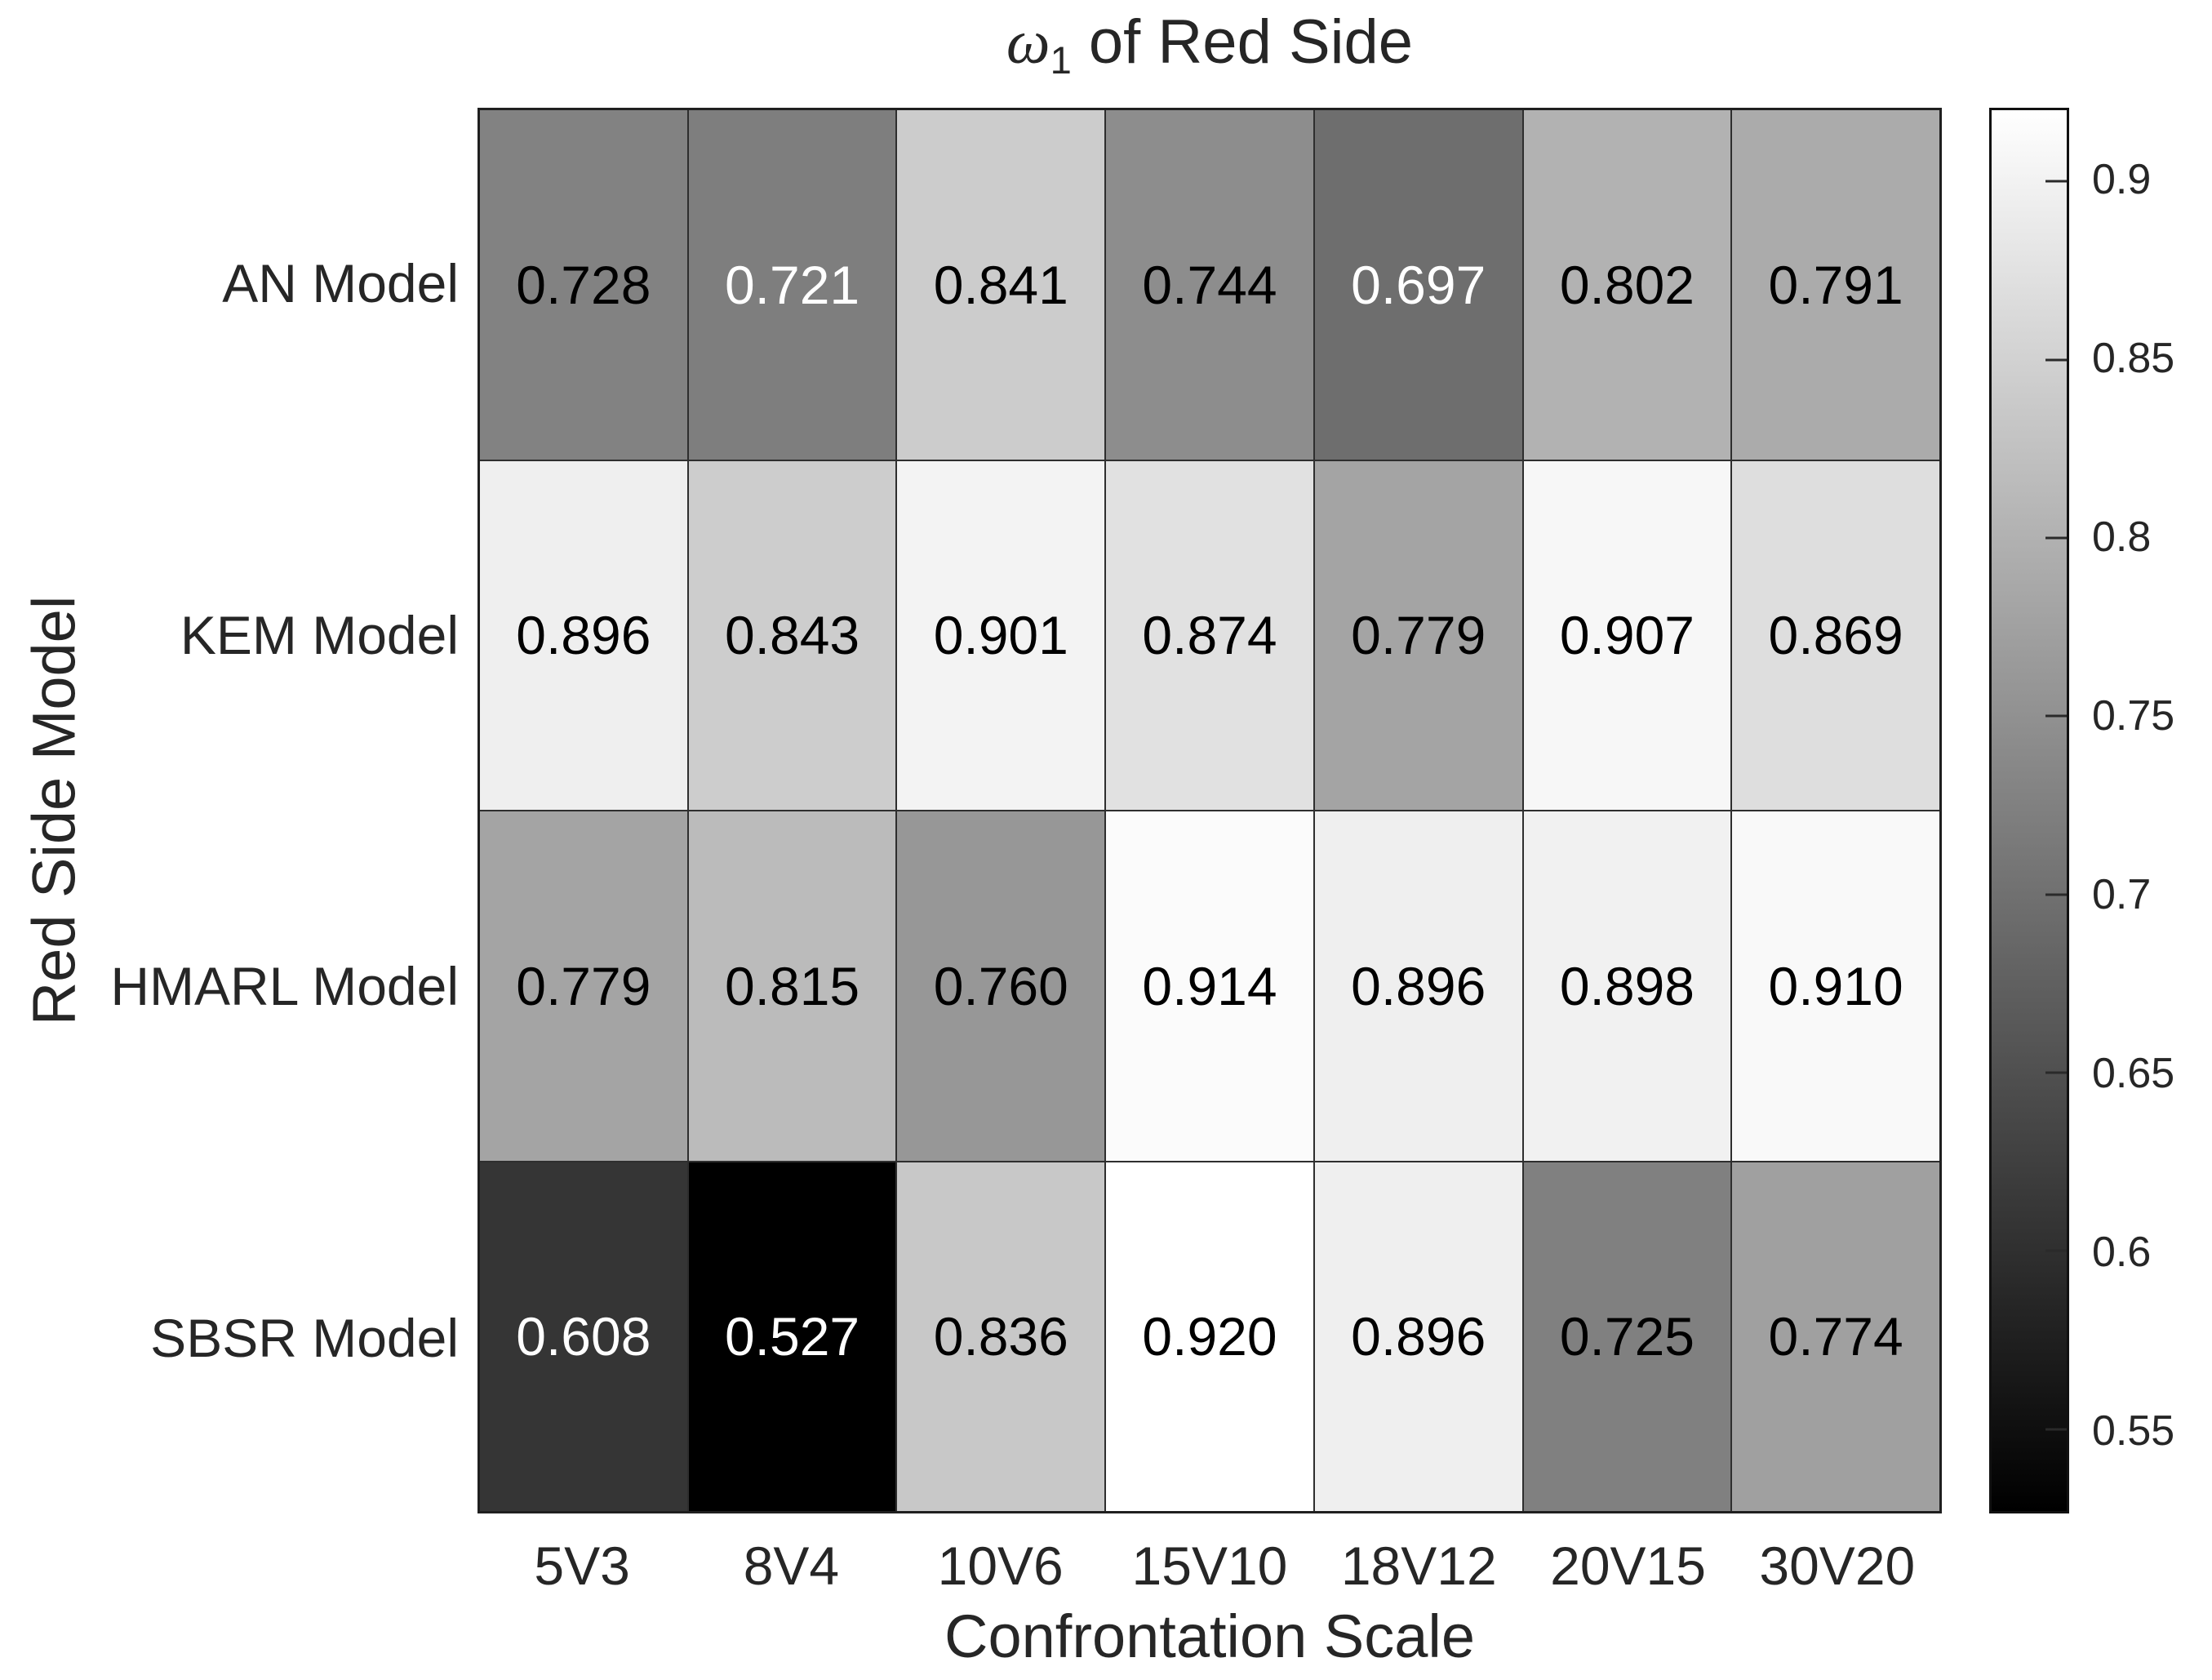  Describe the element at coordinates (1418, 1566) in the screenshot. I see `x-tick-label: 18V12` at that location.